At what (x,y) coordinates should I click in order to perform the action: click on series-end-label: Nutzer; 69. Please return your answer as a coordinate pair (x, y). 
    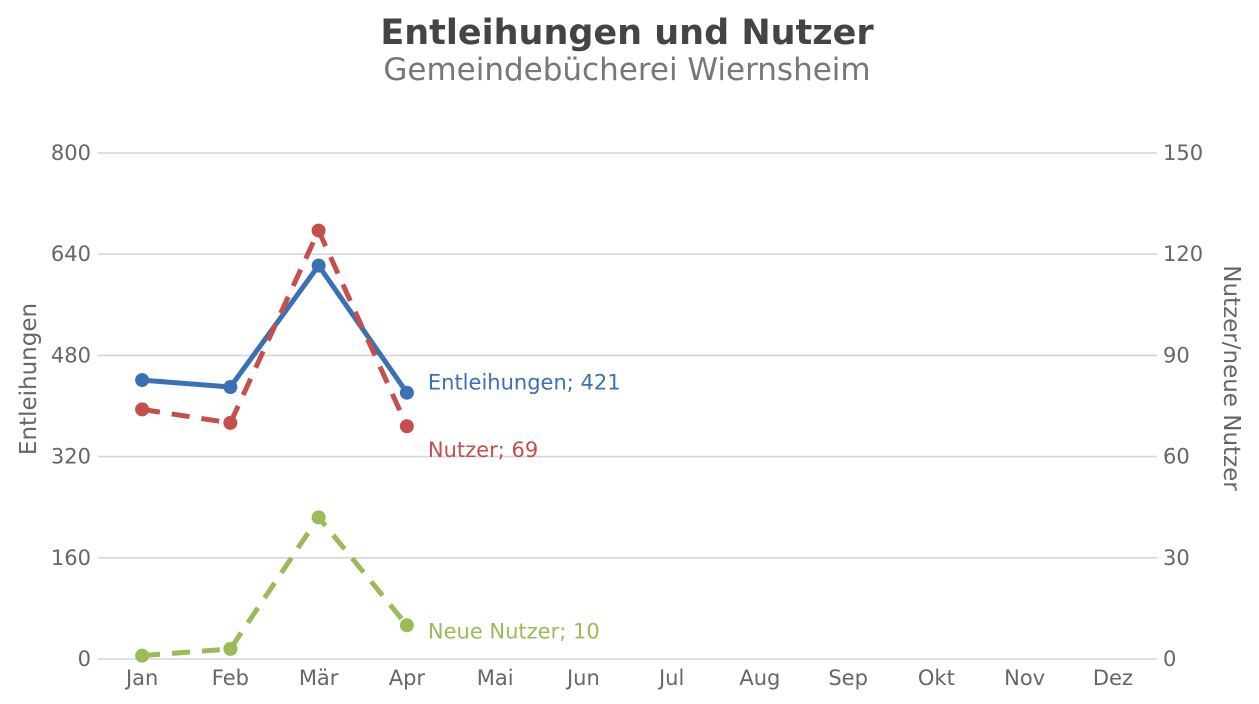
    Looking at the image, I should click on (483, 450).